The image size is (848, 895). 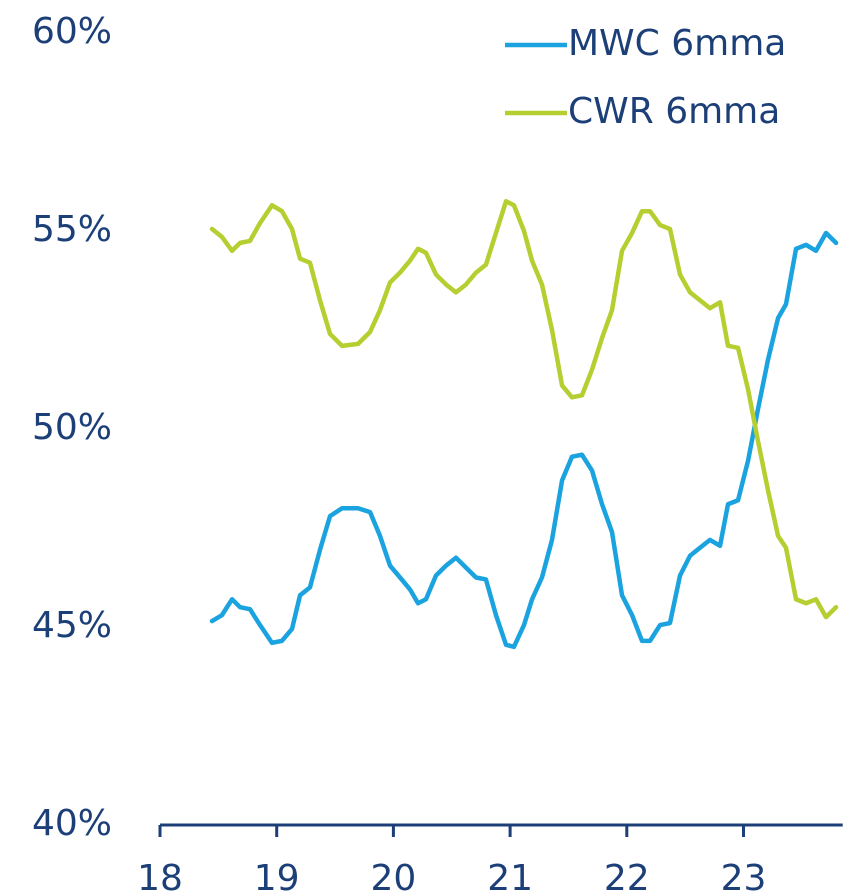 What do you see at coordinates (674, 111) in the screenshot?
I see `legend-label: CWR 6mma` at bounding box center [674, 111].